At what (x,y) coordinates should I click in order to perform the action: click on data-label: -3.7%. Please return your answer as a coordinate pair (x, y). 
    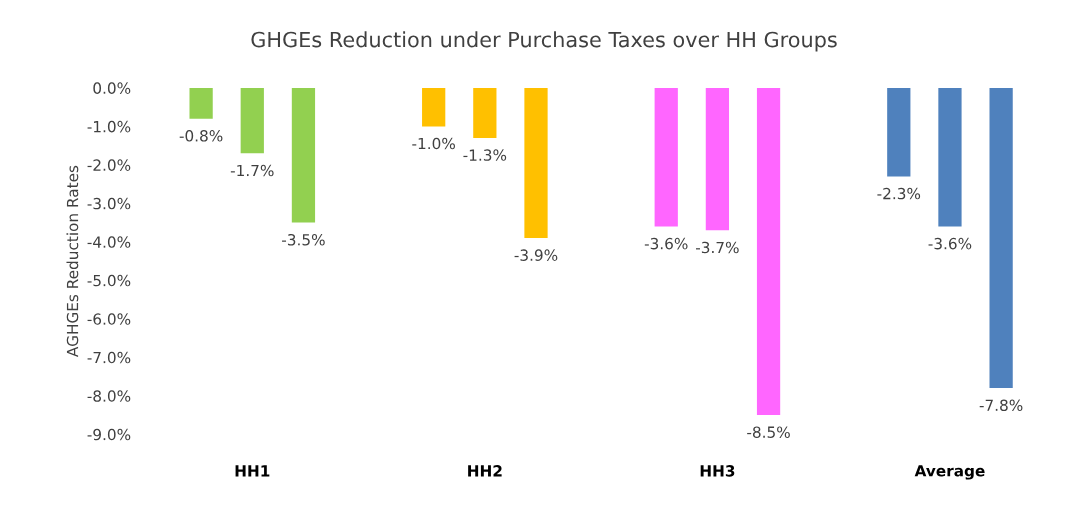
    Looking at the image, I should click on (717, 247).